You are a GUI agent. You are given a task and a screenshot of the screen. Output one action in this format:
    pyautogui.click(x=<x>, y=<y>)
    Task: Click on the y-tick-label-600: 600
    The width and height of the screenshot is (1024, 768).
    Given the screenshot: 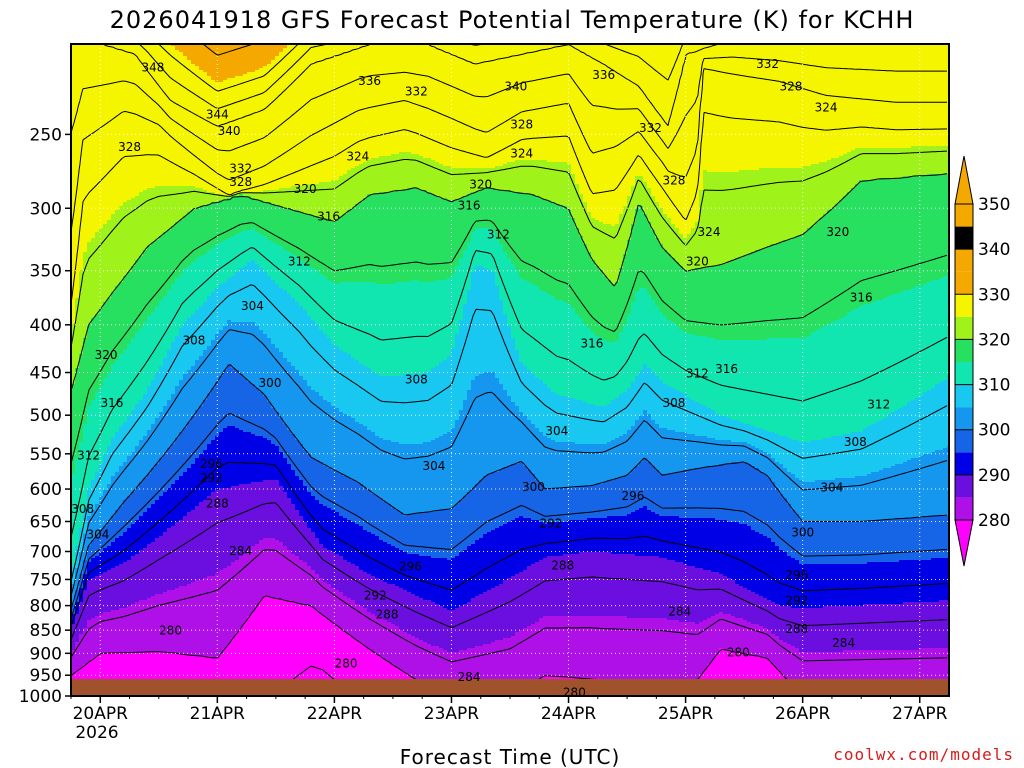 What is the action you would take?
    pyautogui.click(x=46, y=490)
    